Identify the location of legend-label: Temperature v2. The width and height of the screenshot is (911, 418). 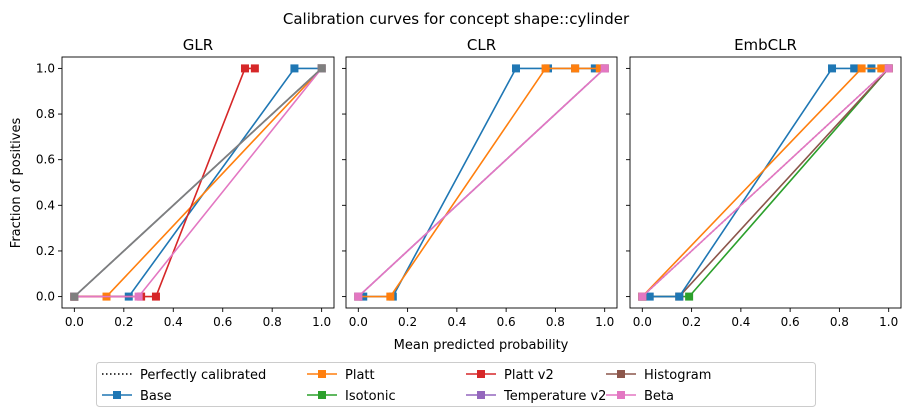
(554, 396).